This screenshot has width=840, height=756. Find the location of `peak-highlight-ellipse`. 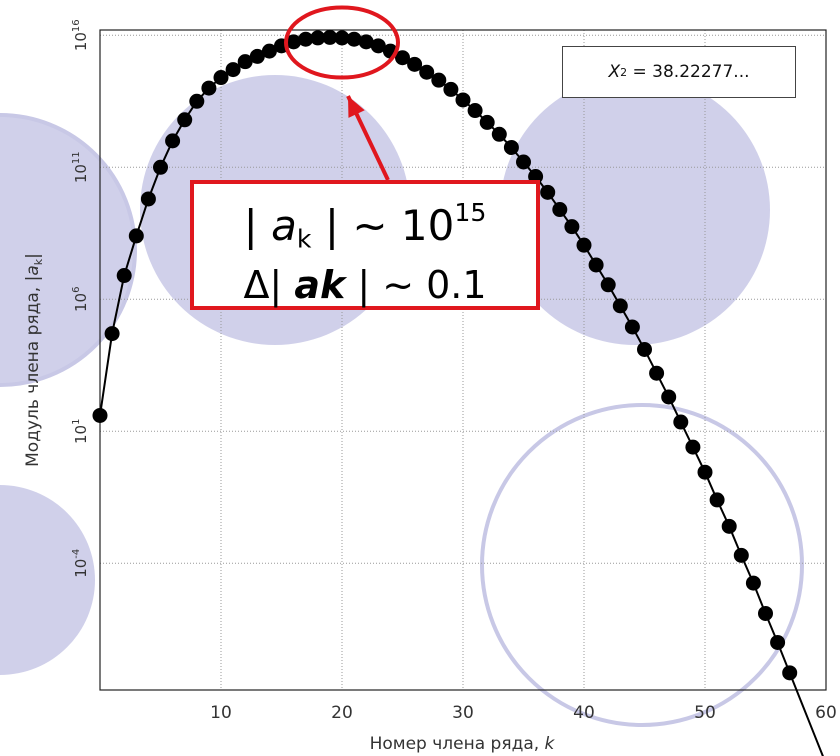

peak-highlight-ellipse is located at coordinates (342, 42).